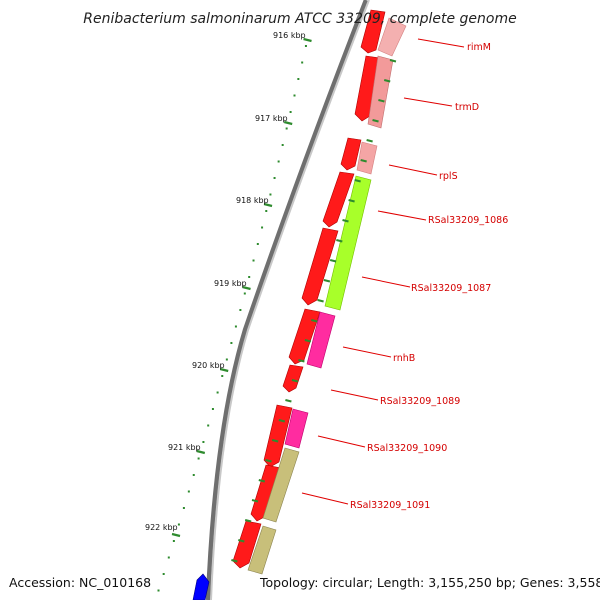 The height and width of the screenshot is (600, 600). What do you see at coordinates (252, 200) in the screenshot?
I see `scale-label-918: 918 kbp` at bounding box center [252, 200].